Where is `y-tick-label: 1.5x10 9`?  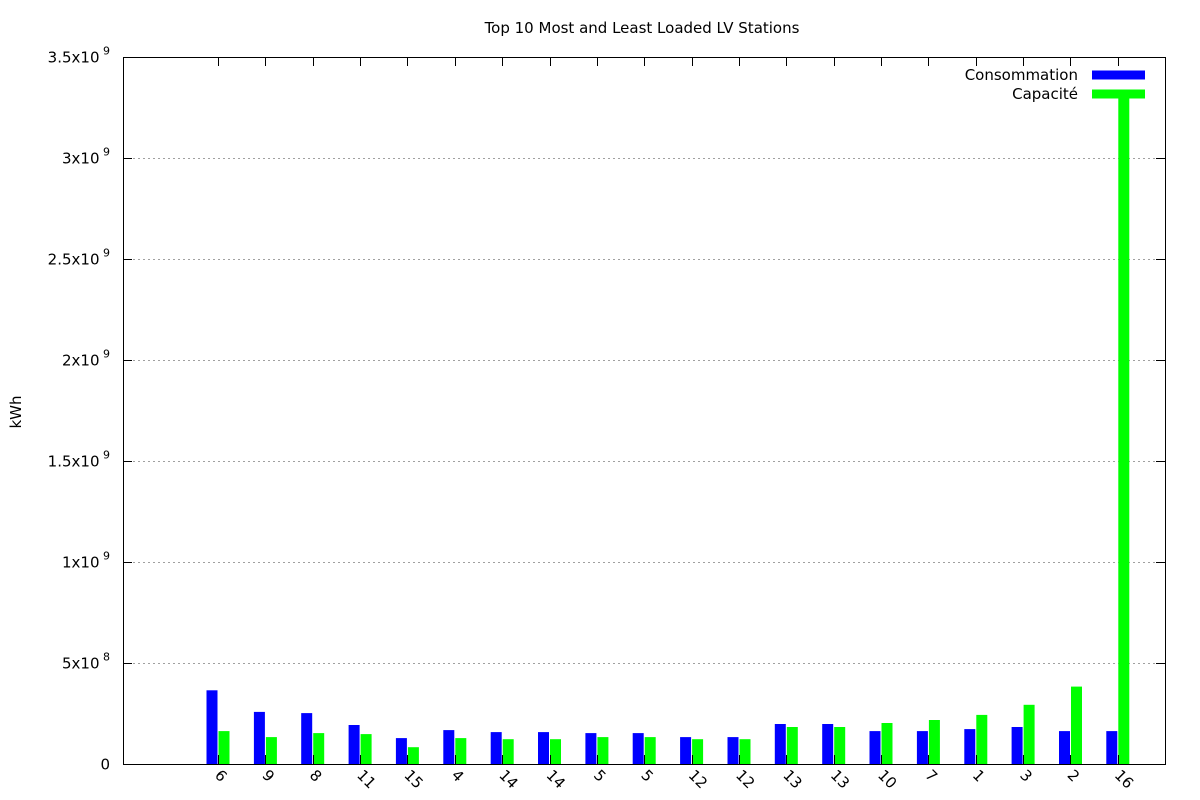 y-tick-label: 1.5x10 9 is located at coordinates (79, 460).